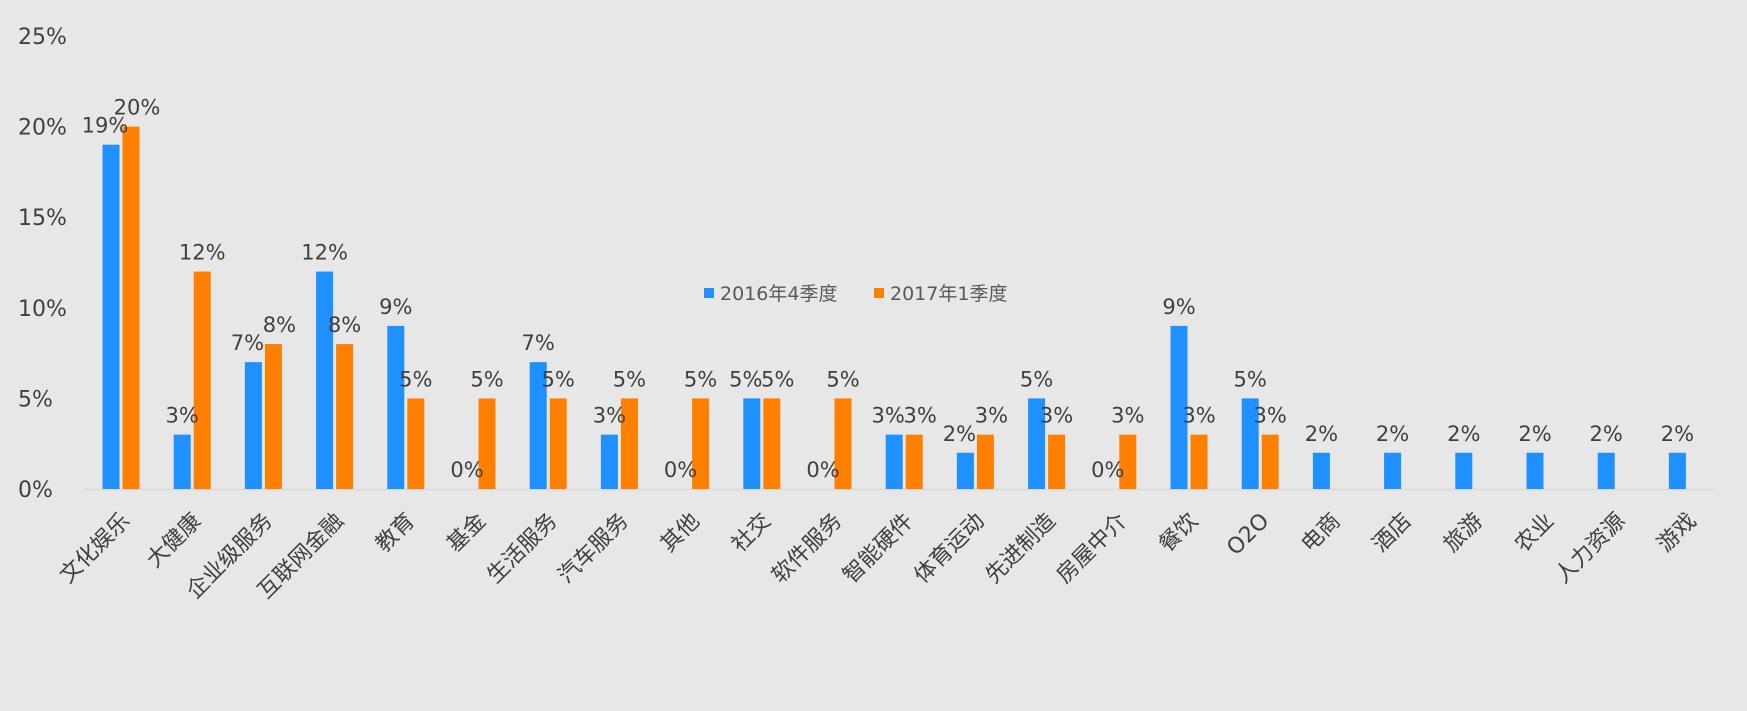 This screenshot has width=1747, height=711. Describe the element at coordinates (822, 470) in the screenshot. I see `data-label-series-1-10: 0%` at that location.